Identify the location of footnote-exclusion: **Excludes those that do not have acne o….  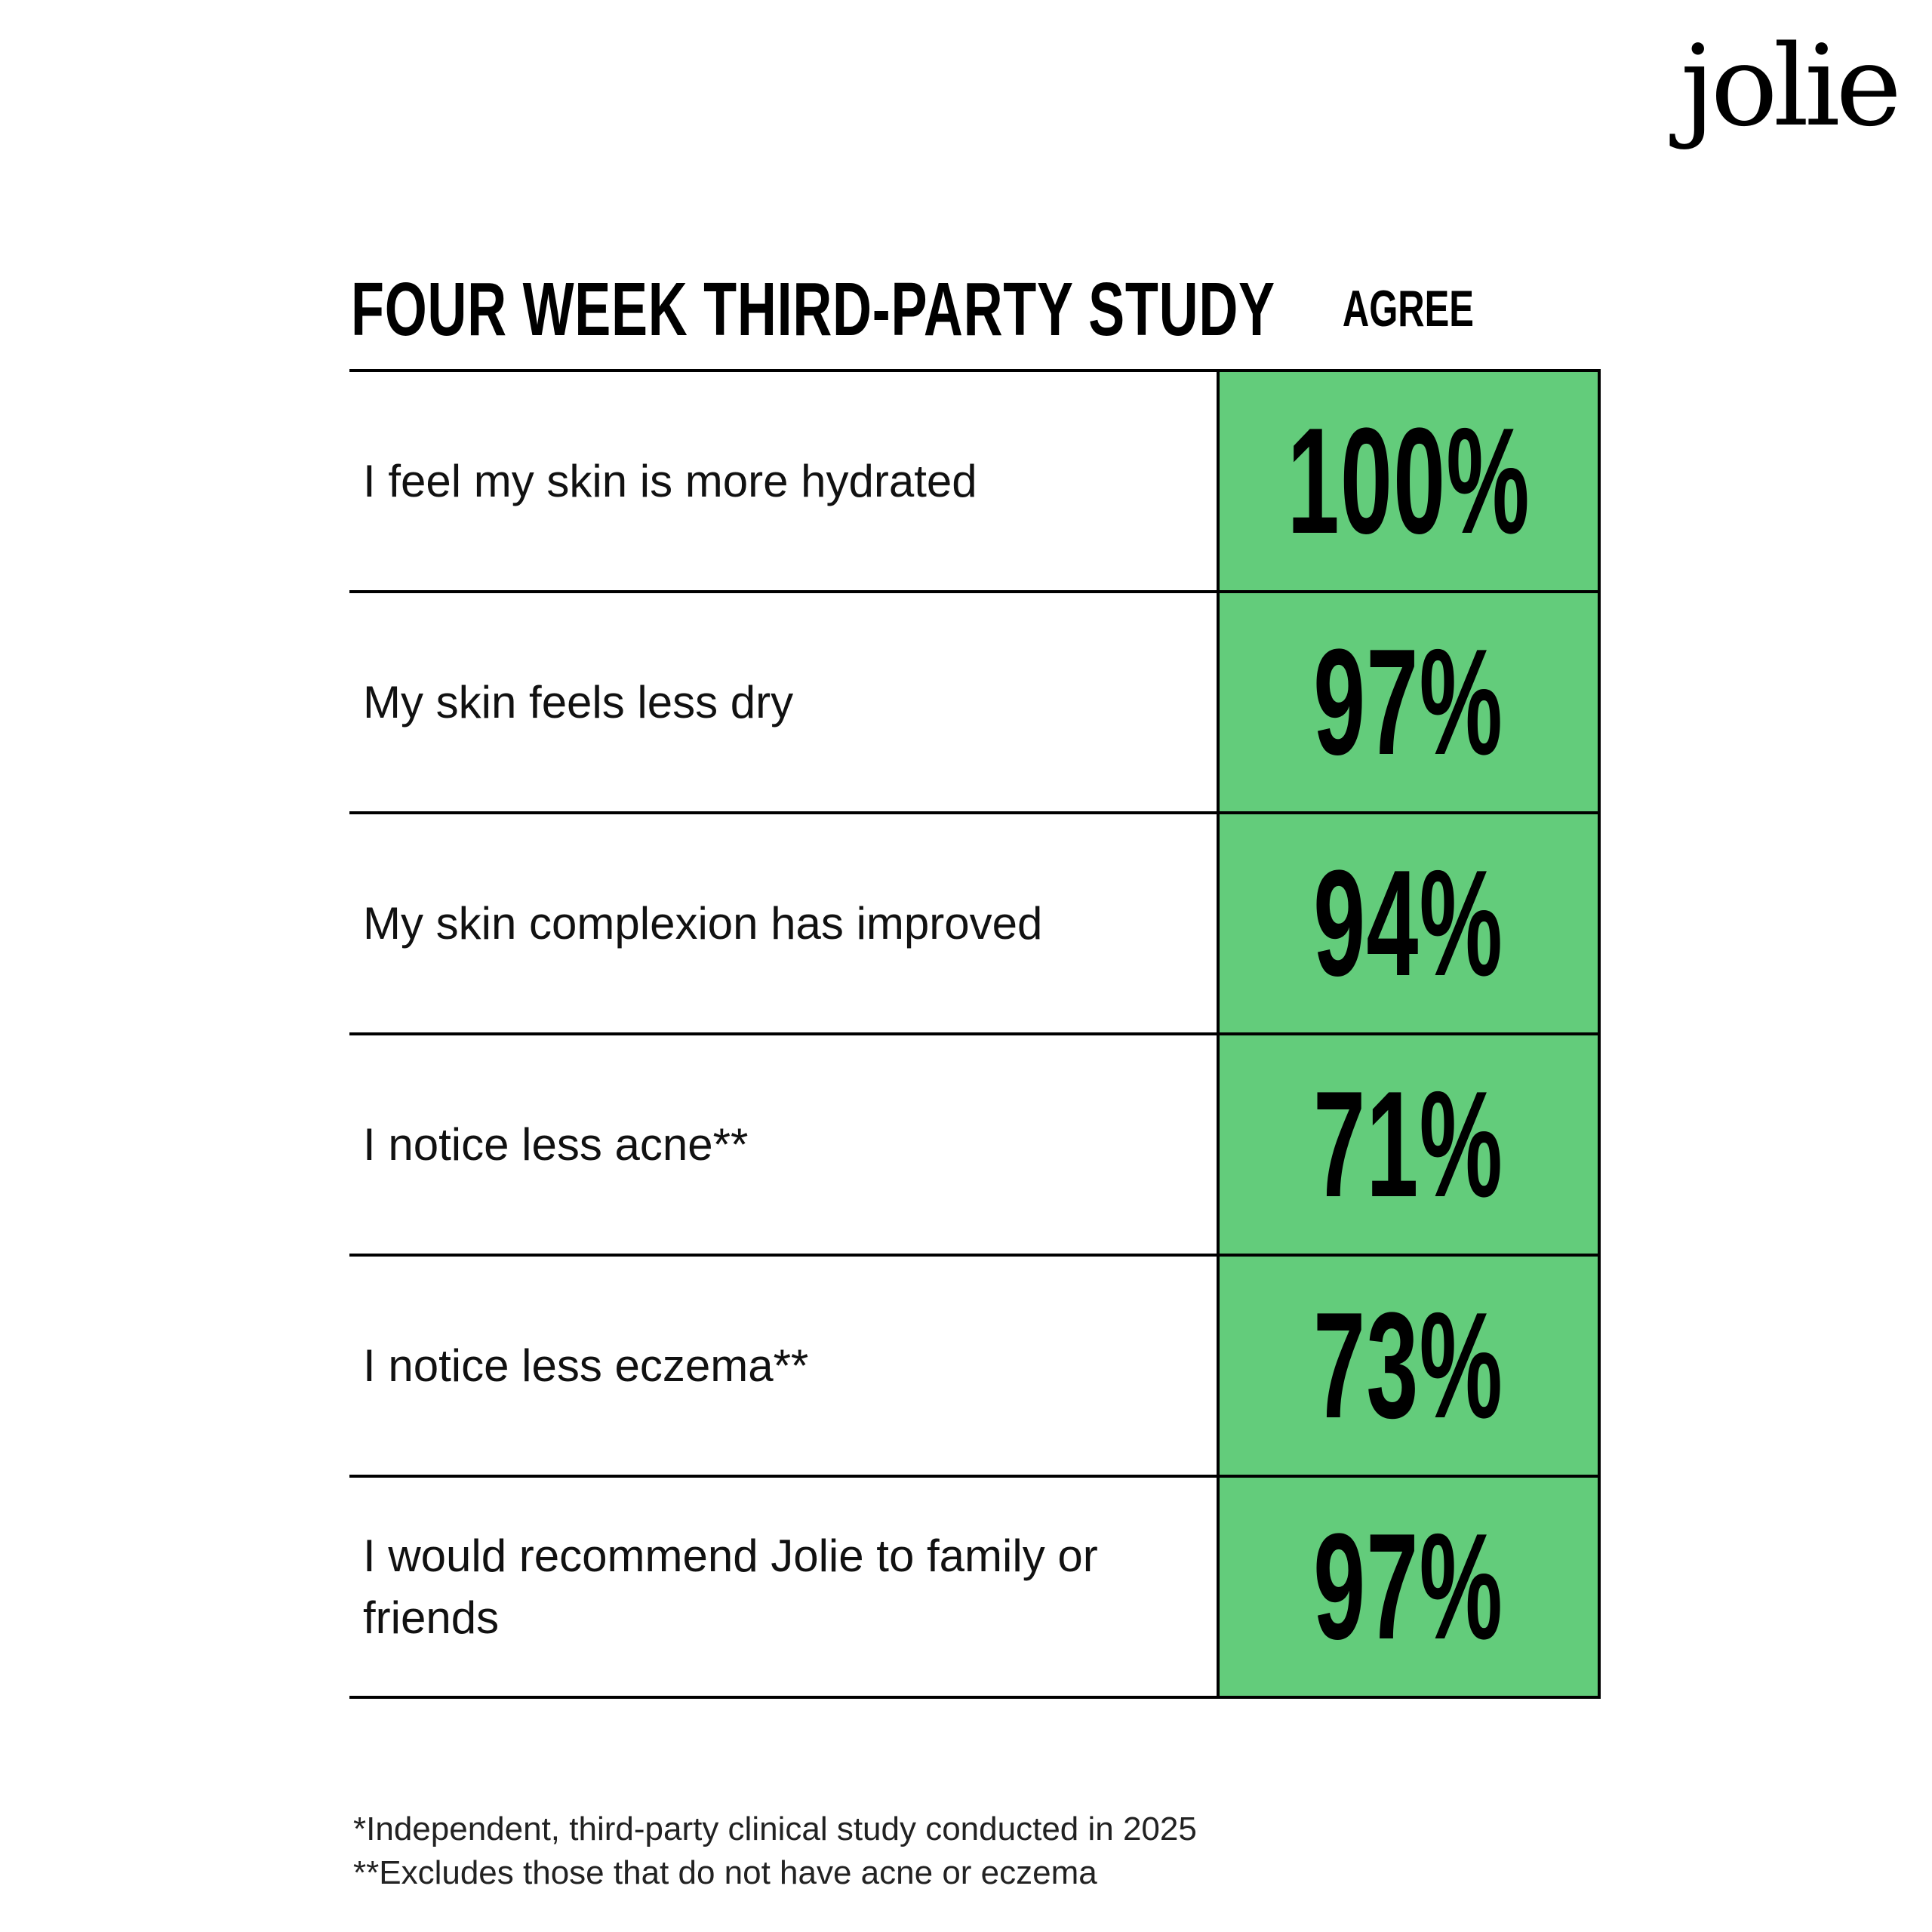
(725, 1872).